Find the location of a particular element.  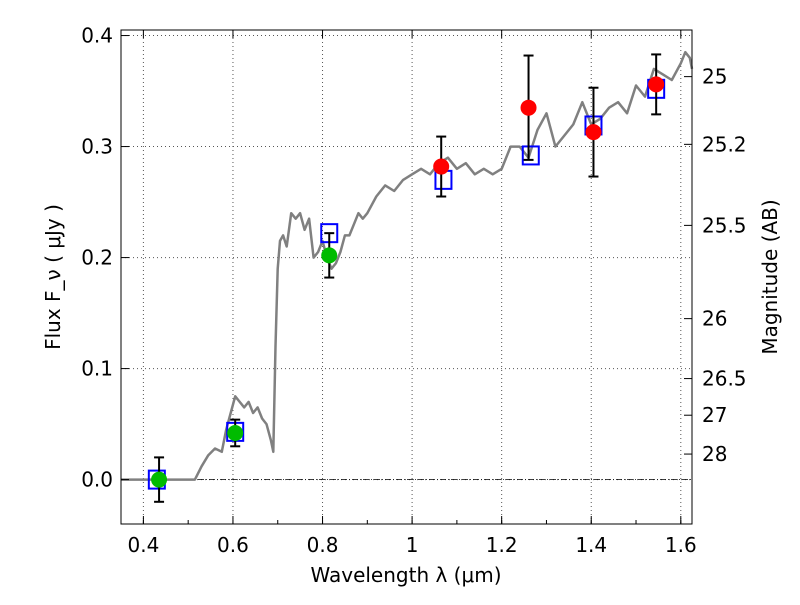

right-tick-label: 26 is located at coordinates (714, 319).